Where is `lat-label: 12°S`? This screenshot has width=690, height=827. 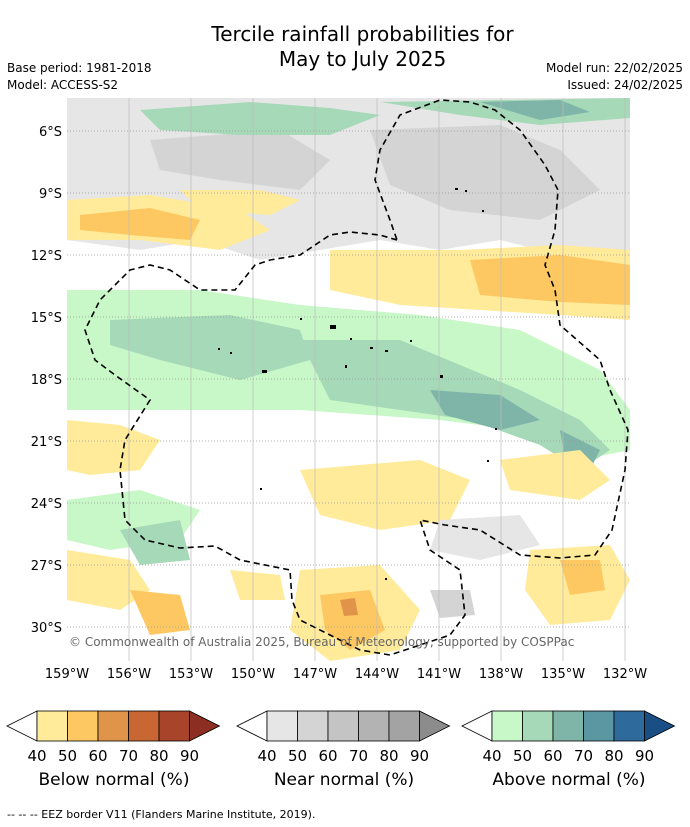 lat-label: 12°S is located at coordinates (46, 256).